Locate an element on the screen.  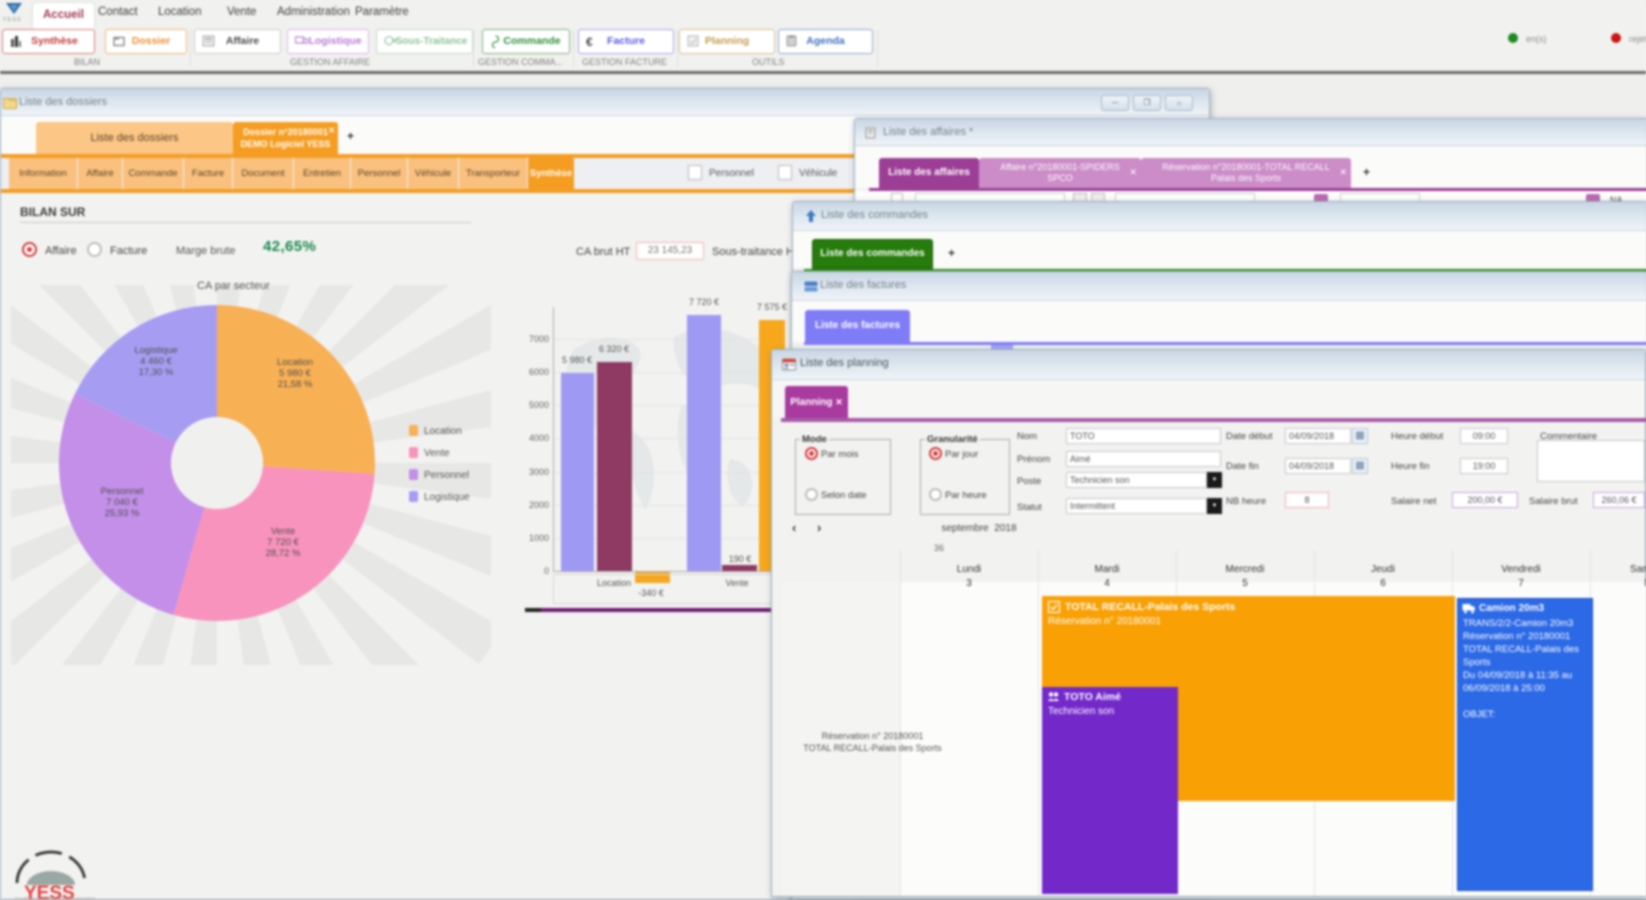
svg-text: 5 980 € is located at coordinates (295, 373).